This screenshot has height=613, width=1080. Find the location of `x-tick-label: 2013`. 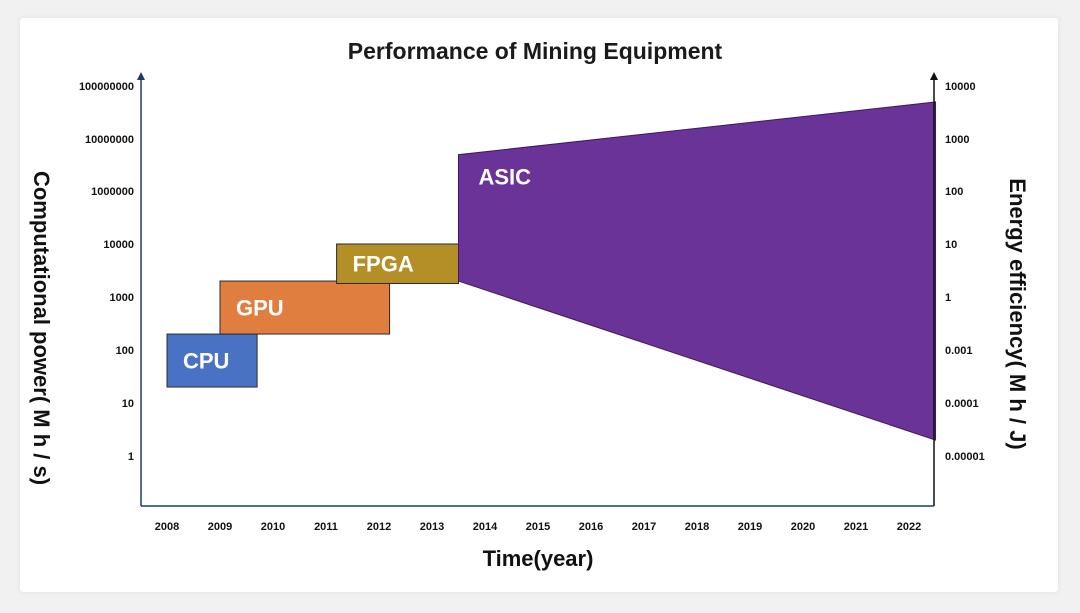

x-tick-label: 2013 is located at coordinates (432, 527).